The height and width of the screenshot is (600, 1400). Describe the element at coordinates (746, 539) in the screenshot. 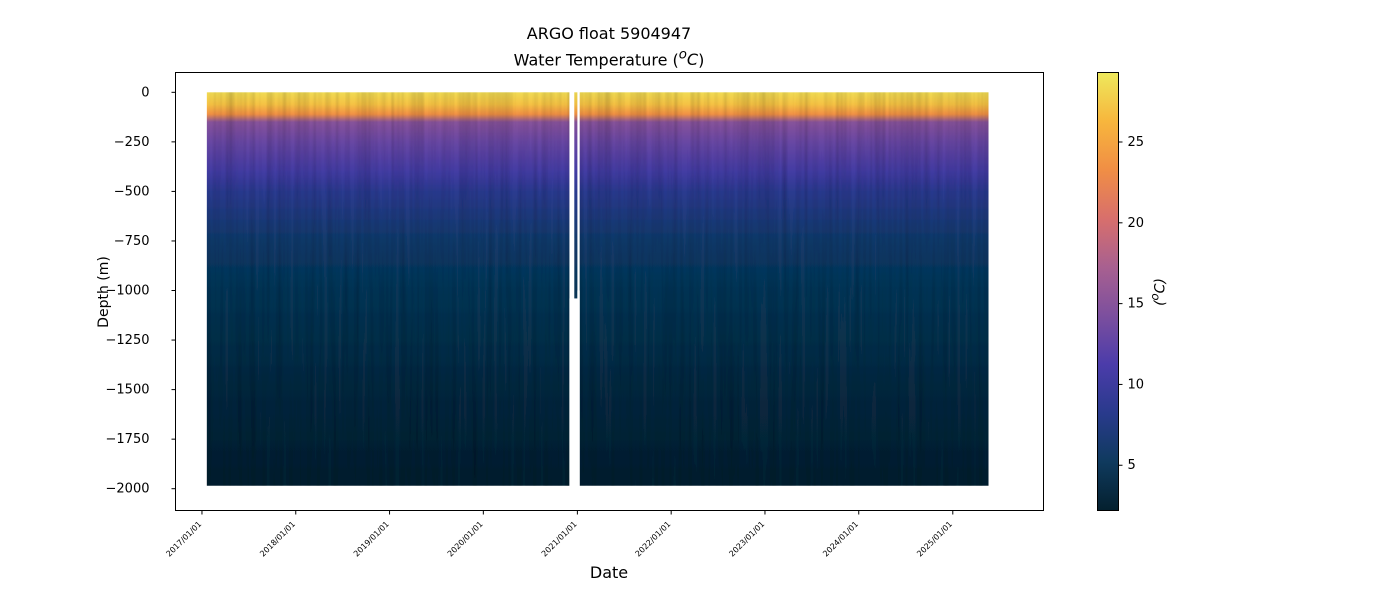

I see `x-tick-label: 2023/01/01` at that location.